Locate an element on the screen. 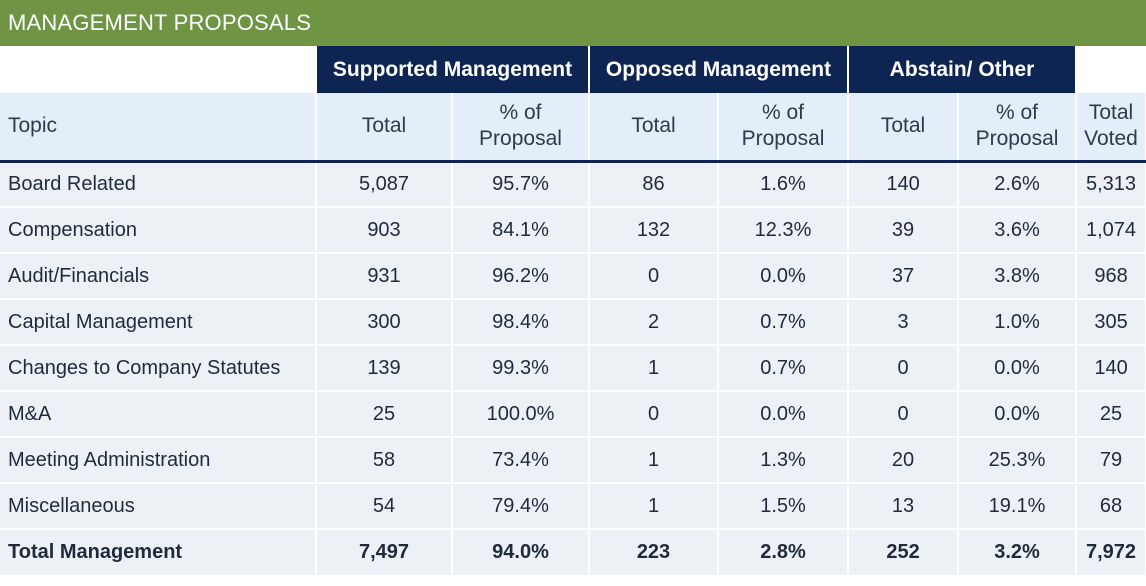  cell-supported-pct: 73.4% is located at coordinates (521, 460).